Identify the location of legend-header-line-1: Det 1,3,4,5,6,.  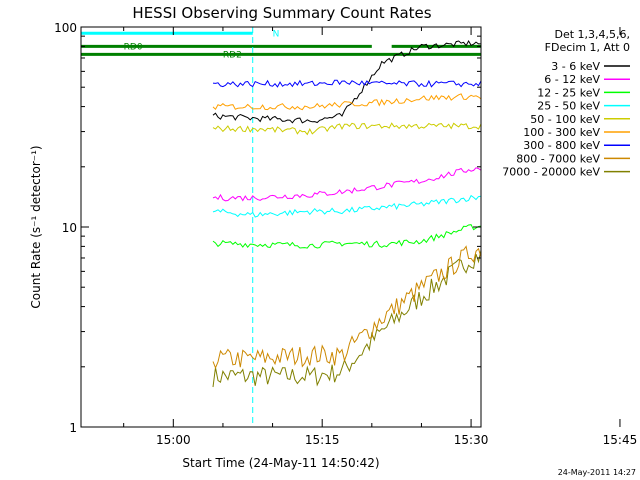
(592, 34).